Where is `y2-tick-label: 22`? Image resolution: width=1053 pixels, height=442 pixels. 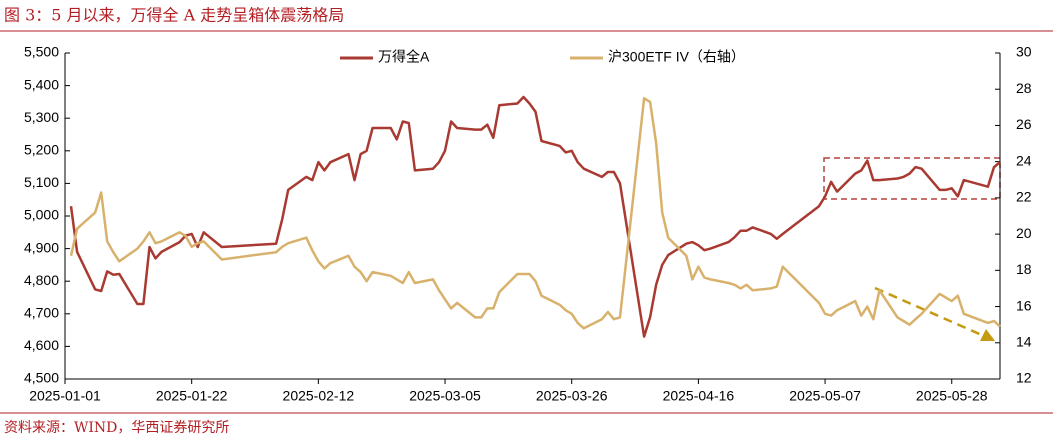 y2-tick-label: 22 is located at coordinates (1024, 197).